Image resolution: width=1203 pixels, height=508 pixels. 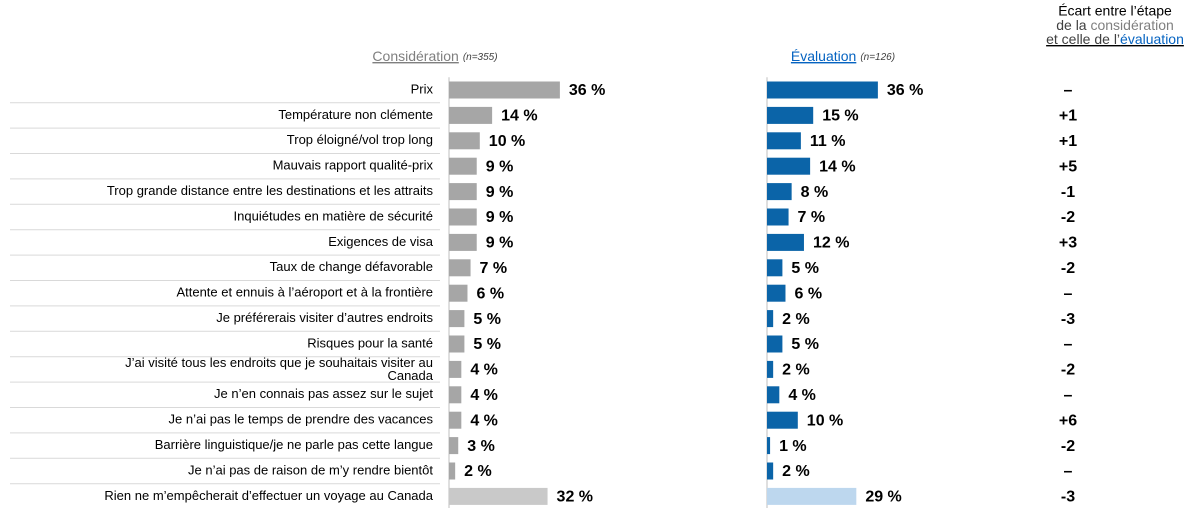 What do you see at coordinates (1131, 25) in the screenshot?
I see `gap-header-part: considération` at bounding box center [1131, 25].